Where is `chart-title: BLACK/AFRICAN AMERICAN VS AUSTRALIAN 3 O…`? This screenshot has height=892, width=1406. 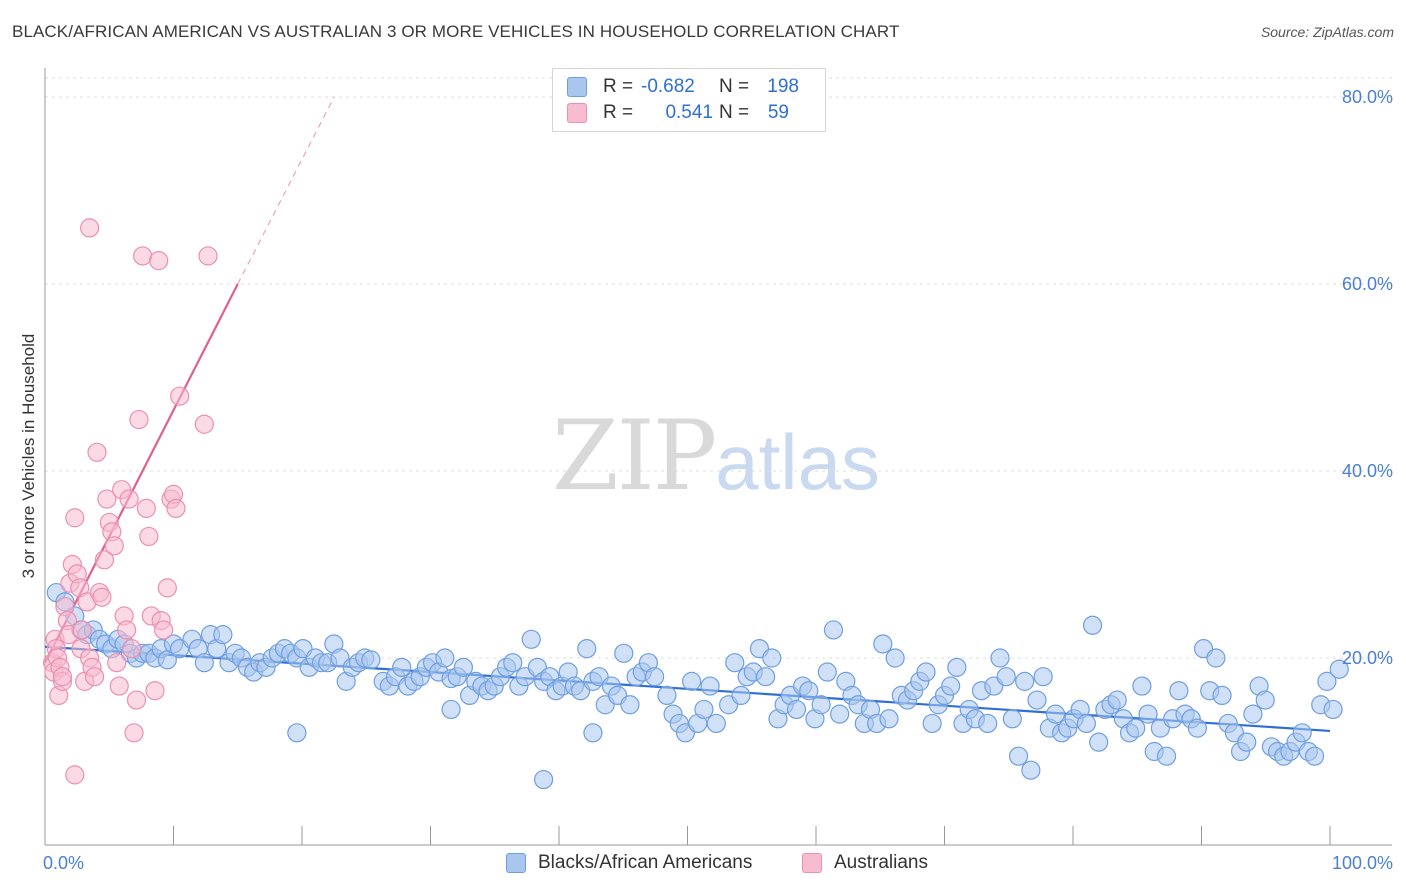 chart-title: BLACK/AFRICAN AMERICAN VS AUSTRALIAN 3 O… is located at coordinates (456, 31).